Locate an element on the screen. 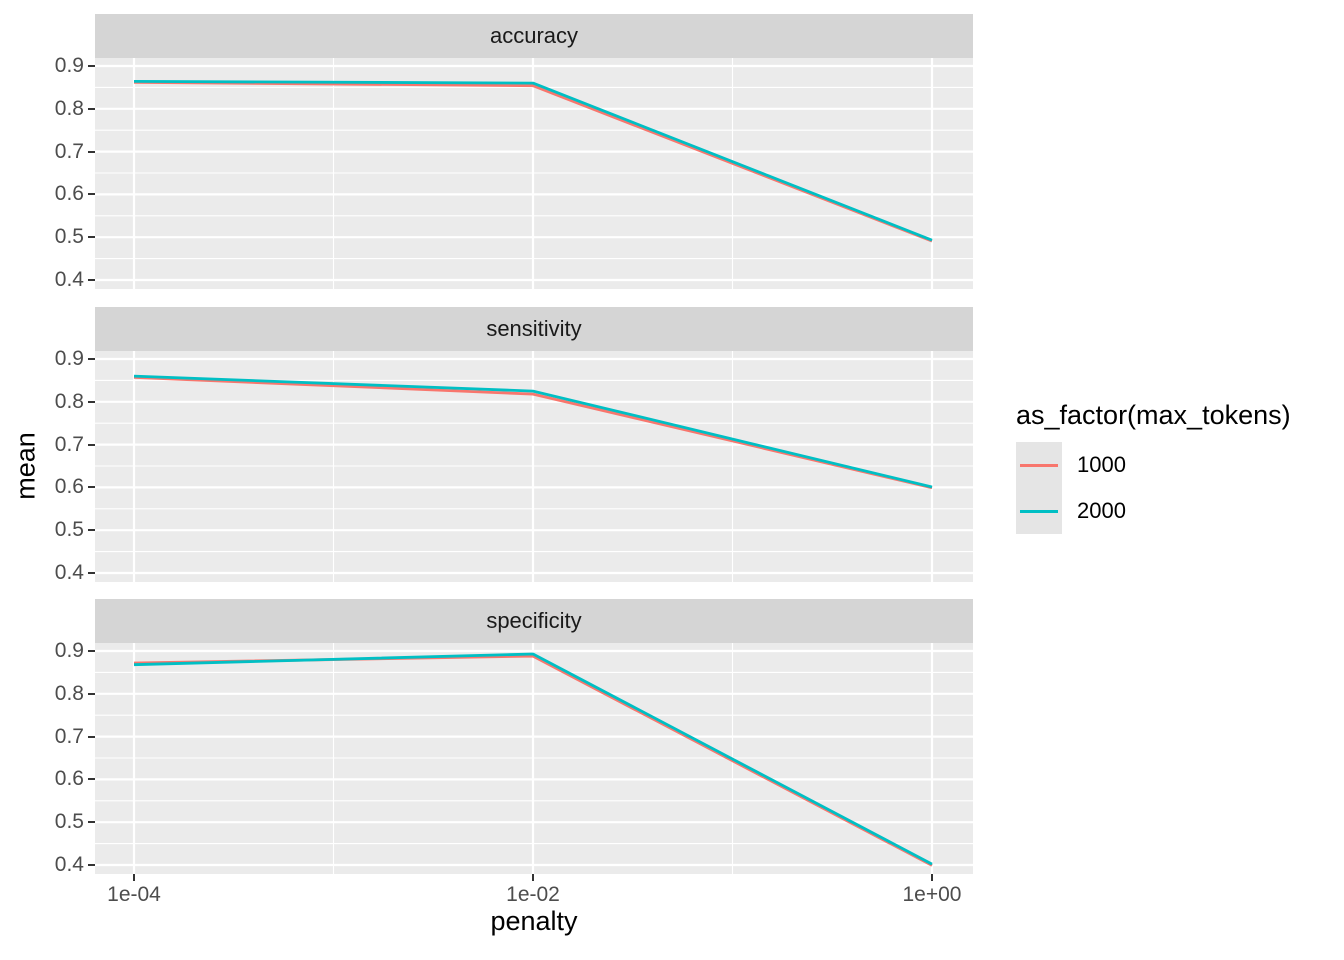 This screenshot has height=960, width=1344. series-line-accuracy-2000 is located at coordinates (533, 161).